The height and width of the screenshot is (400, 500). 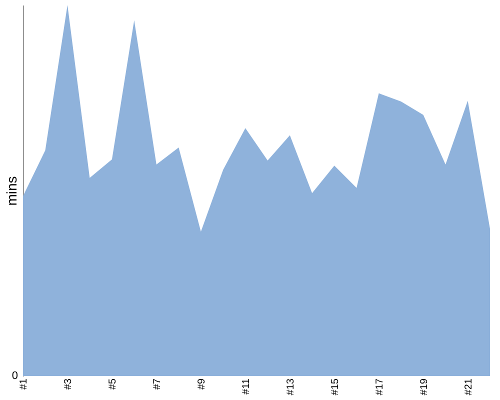 What do you see at coordinates (380, 387) in the screenshot?
I see `x-tick-label: #17` at bounding box center [380, 387].